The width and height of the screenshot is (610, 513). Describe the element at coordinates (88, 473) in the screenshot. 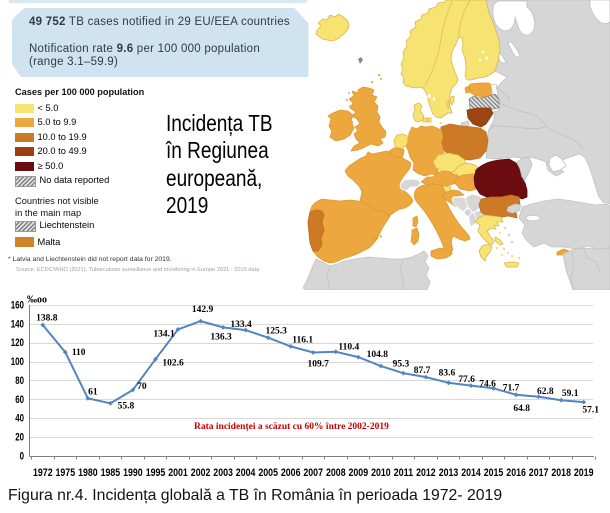

I see `svg-text: 1980` at that location.